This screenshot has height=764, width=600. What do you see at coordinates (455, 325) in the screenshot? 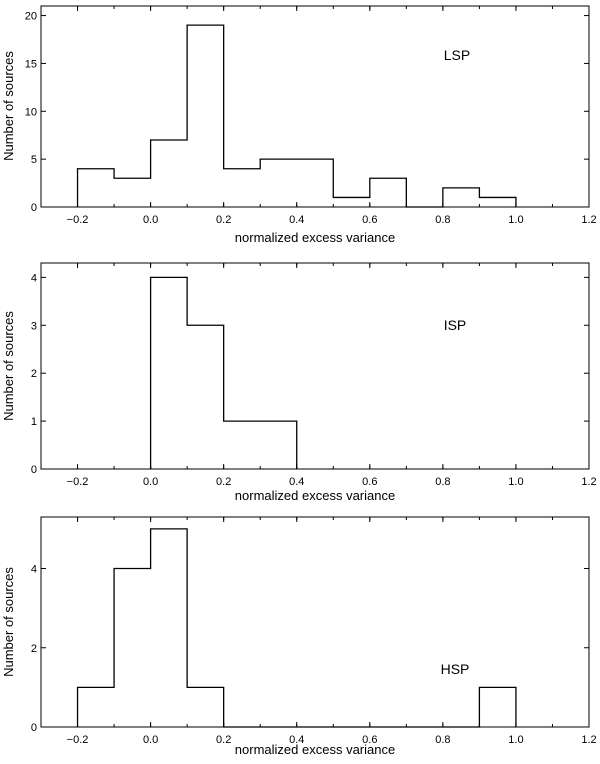
I see `class-annotation: ISP` at bounding box center [455, 325].